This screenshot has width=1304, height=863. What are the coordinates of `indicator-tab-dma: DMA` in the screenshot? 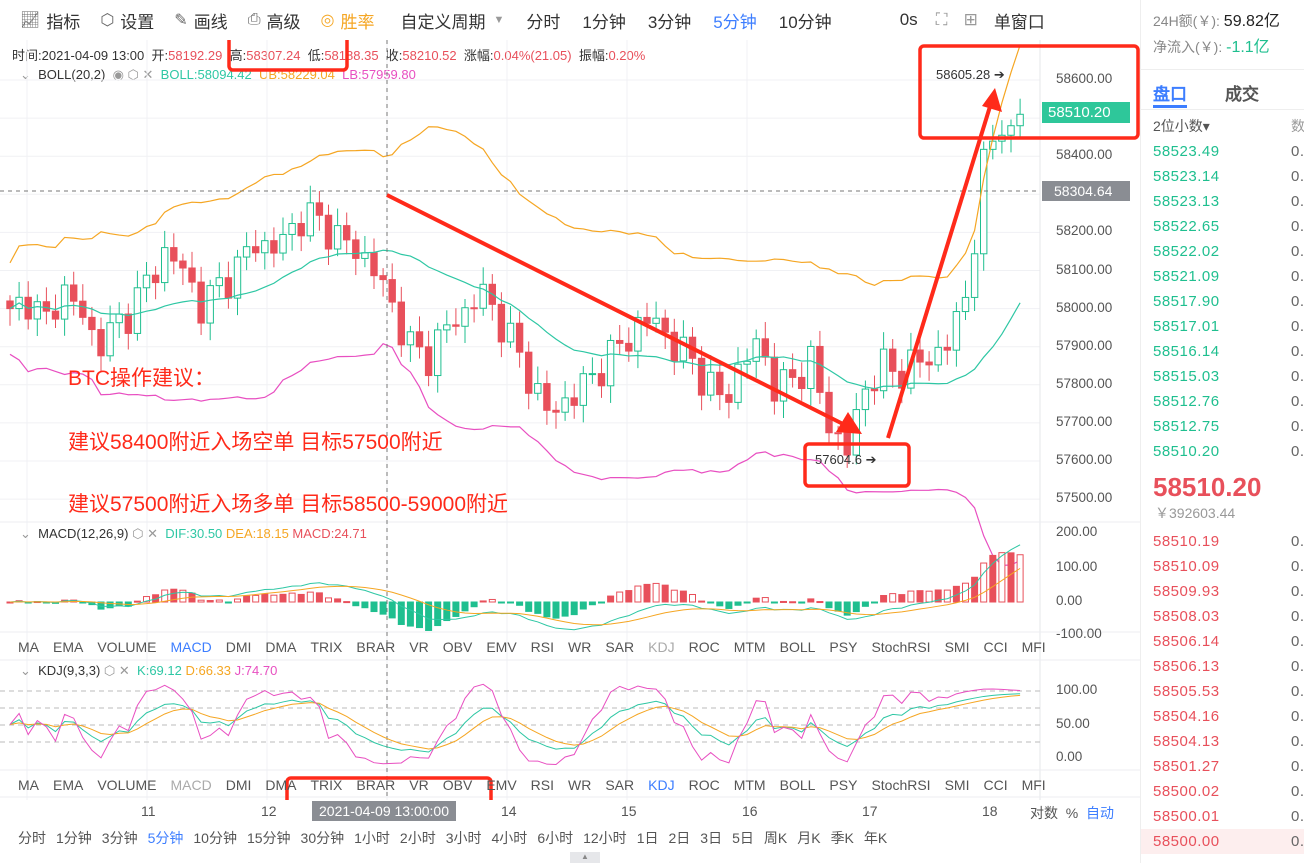 It's located at (281, 647).